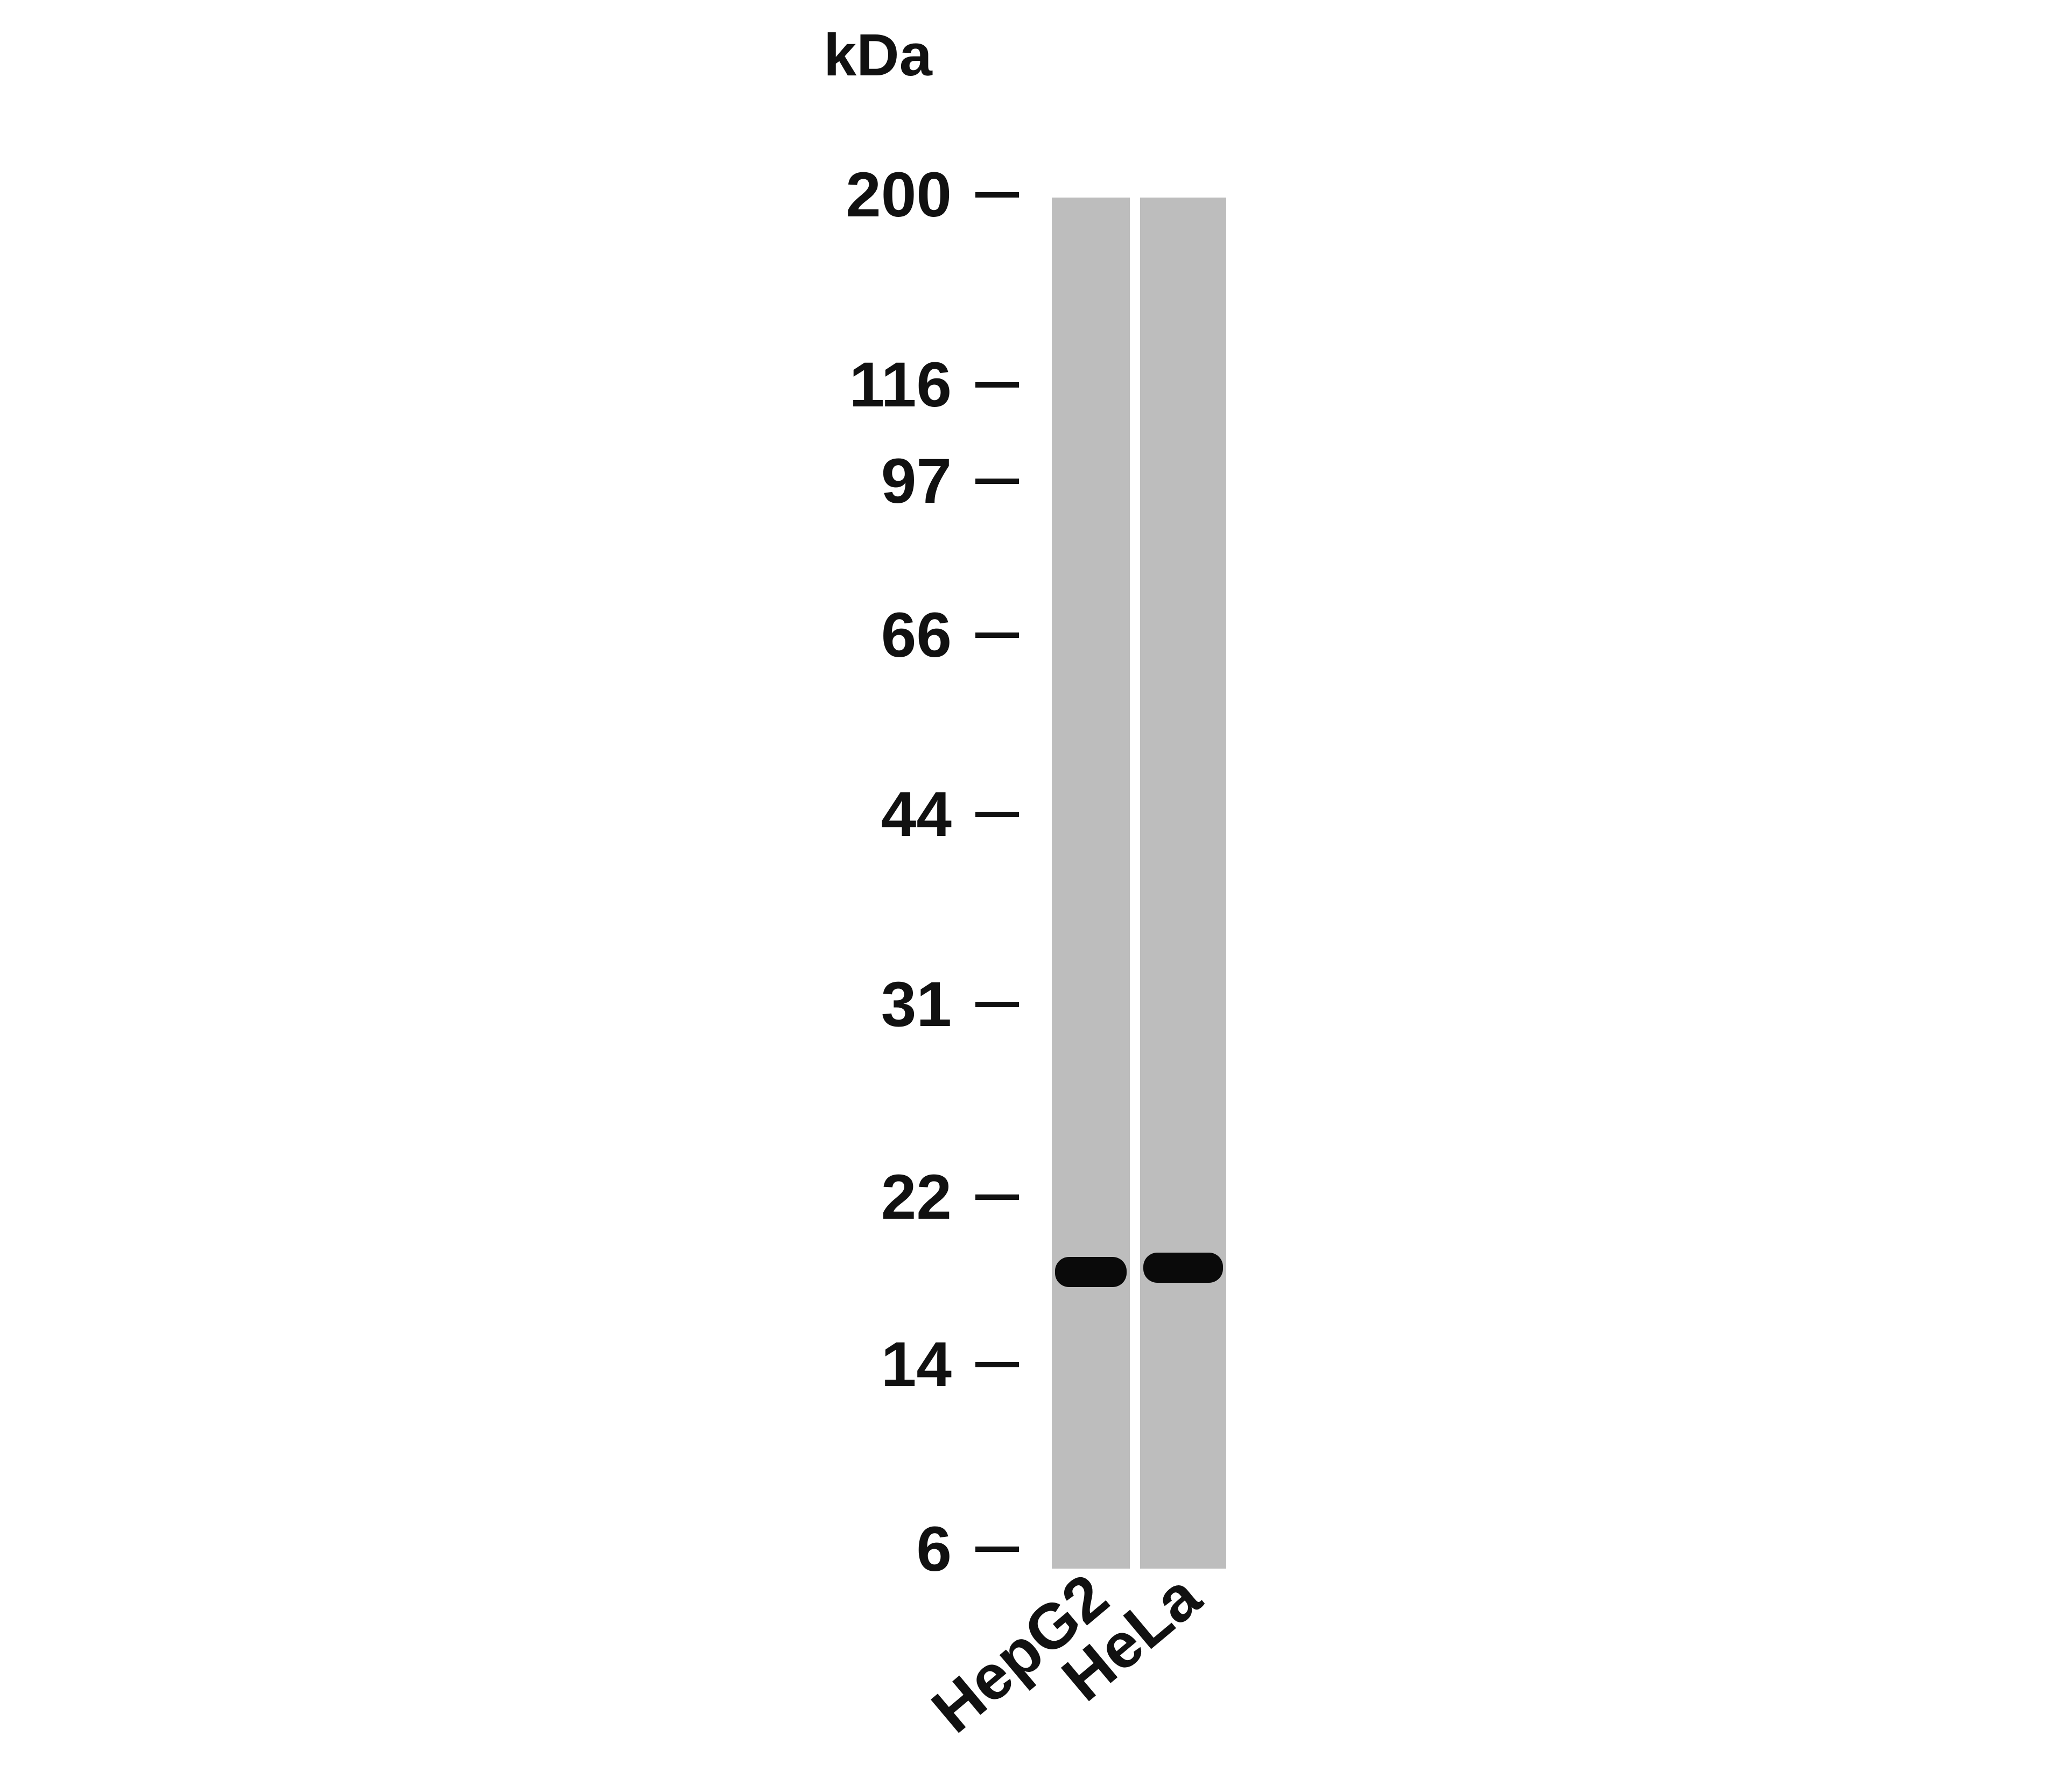 The height and width of the screenshot is (1792, 2067). I want to click on marker-ladder: 200 116 97 66 44 31 22 14 6, so click(933, 872).